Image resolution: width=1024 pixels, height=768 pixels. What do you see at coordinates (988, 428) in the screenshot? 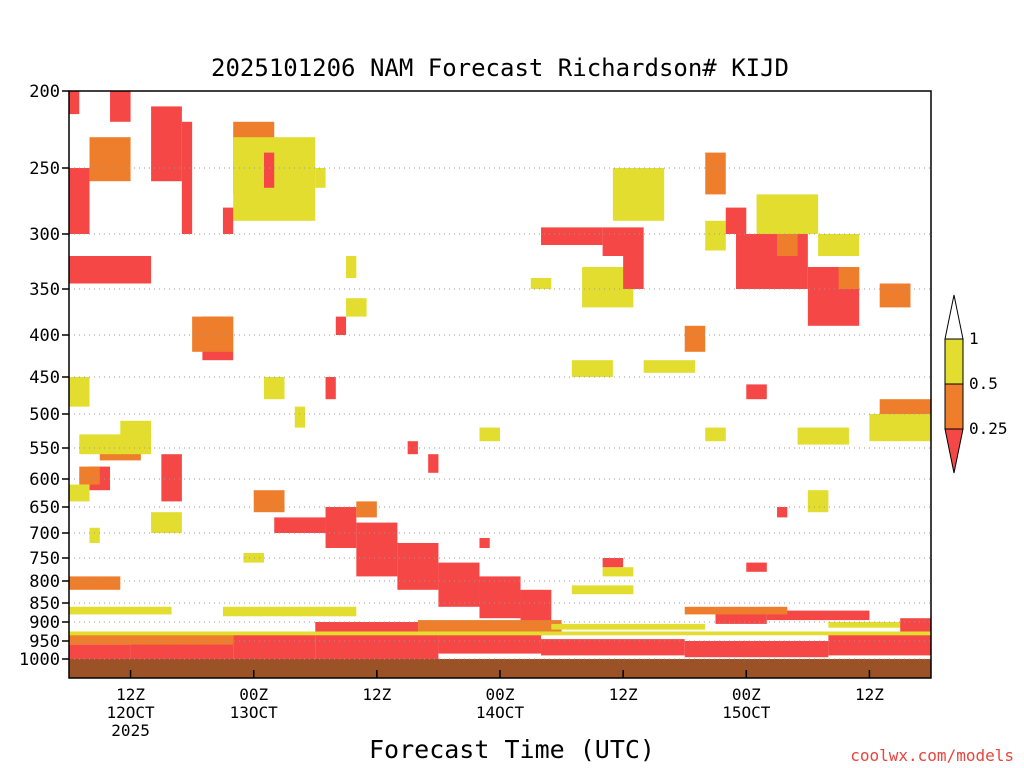
I see `colorbar-label: 0.25` at bounding box center [988, 428].